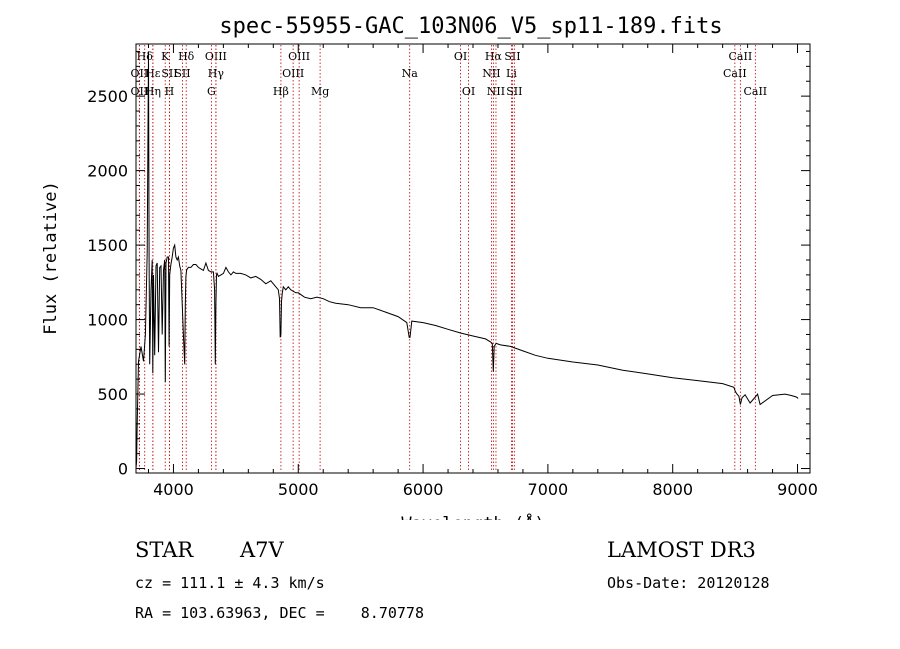 The width and height of the screenshot is (900, 649). I want to click on x-tick-label: 8000, so click(672, 489).